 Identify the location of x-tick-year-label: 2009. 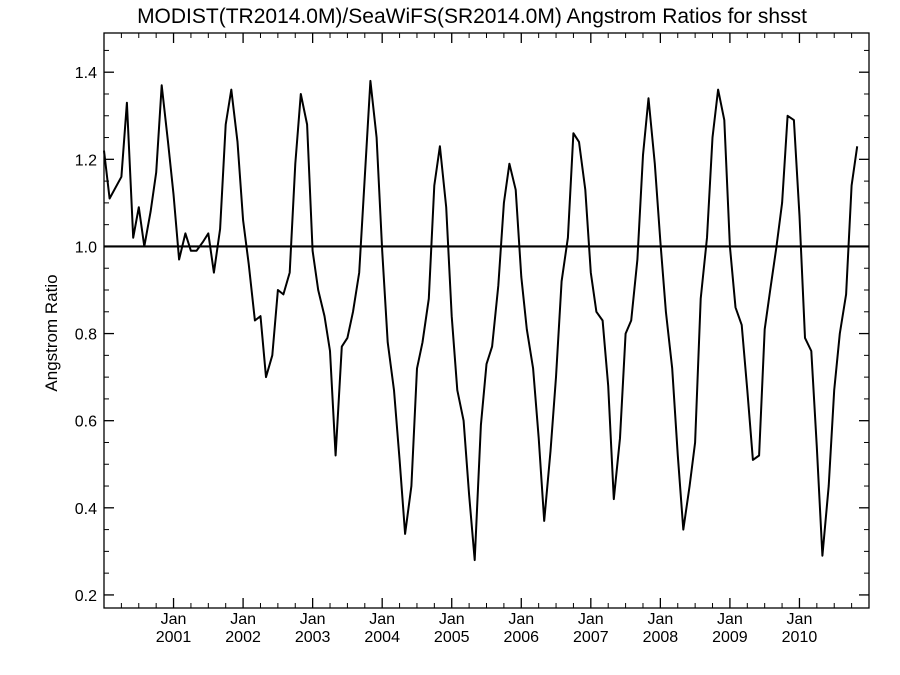
(730, 637).